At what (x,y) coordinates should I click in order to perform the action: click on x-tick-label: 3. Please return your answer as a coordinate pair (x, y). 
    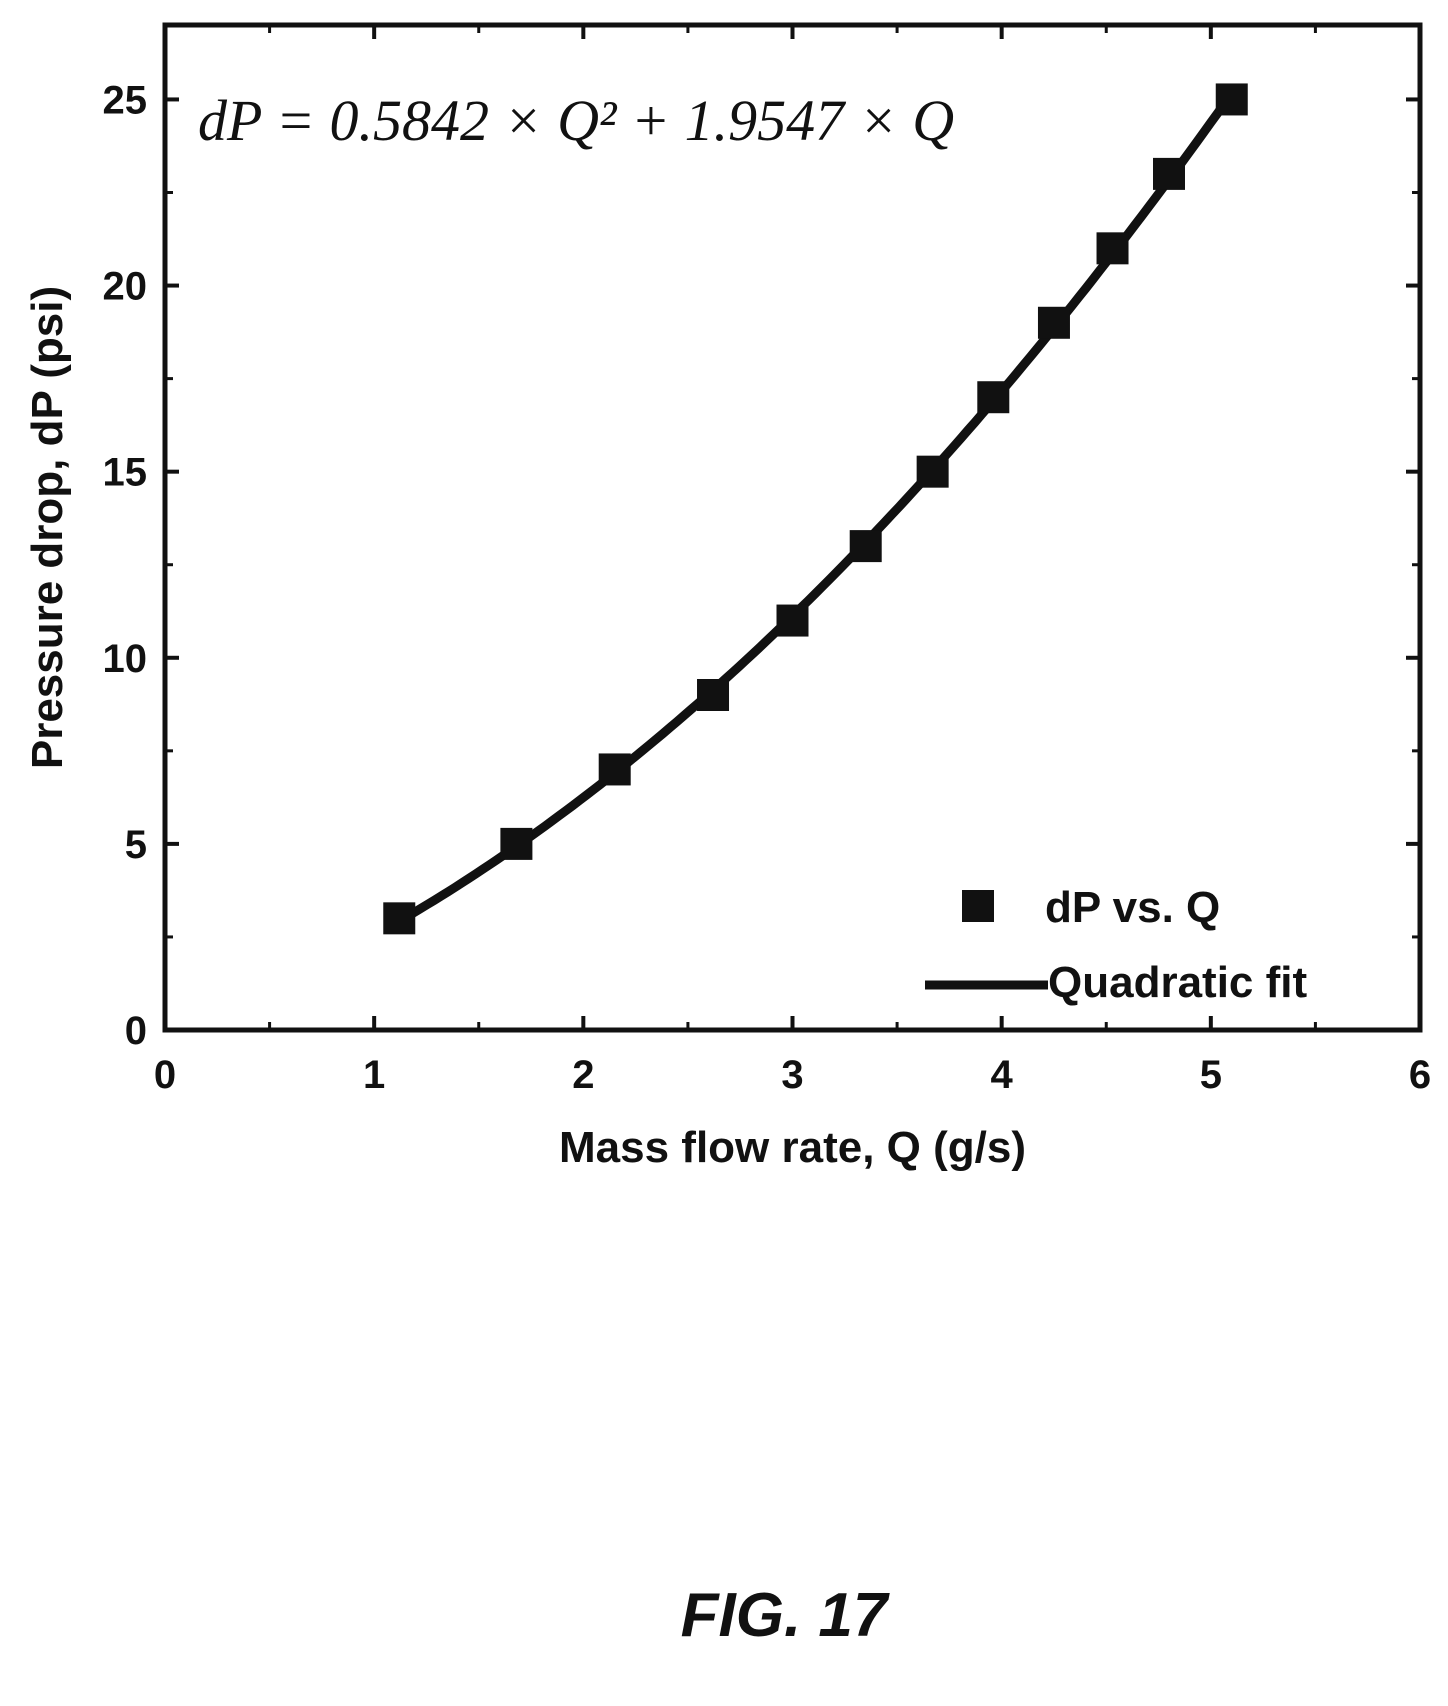
    Looking at the image, I should click on (792, 1075).